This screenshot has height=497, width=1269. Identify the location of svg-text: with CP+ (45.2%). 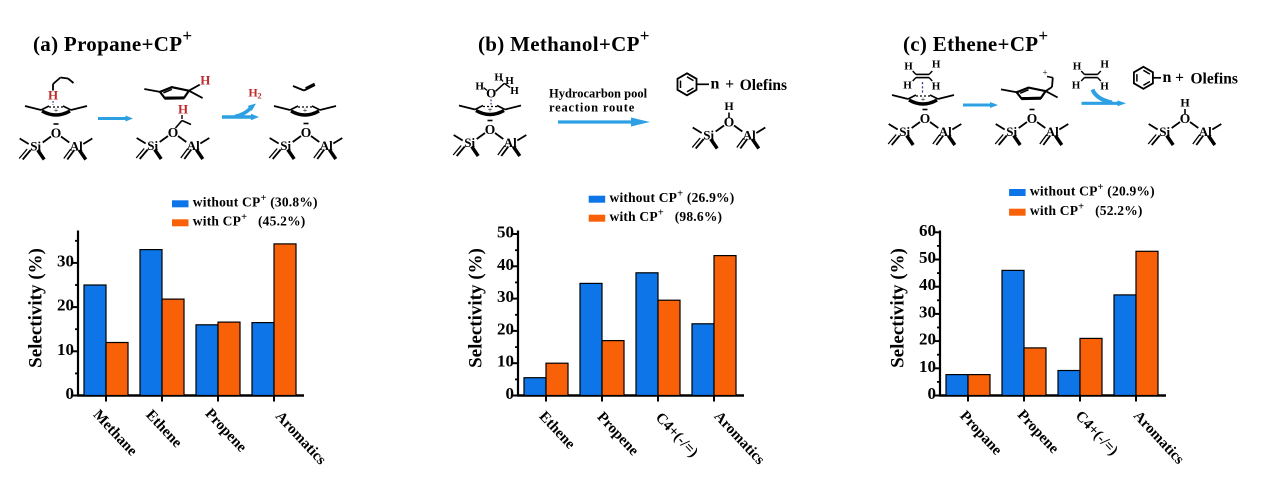
(249, 220).